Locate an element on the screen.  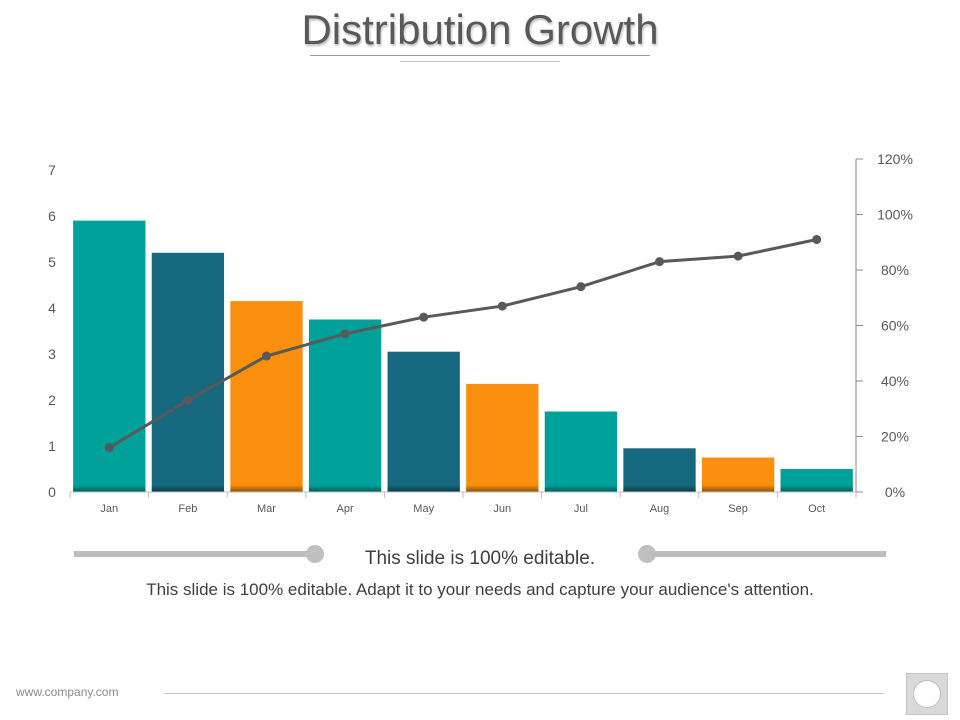
left-slider-track is located at coordinates (194, 554).